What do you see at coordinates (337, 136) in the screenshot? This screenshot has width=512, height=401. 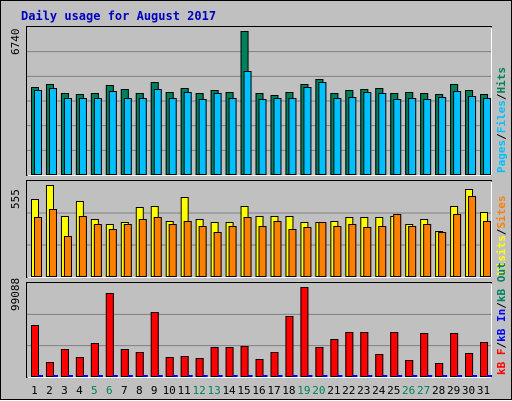 I see `files-bar-21-fill` at bounding box center [337, 136].